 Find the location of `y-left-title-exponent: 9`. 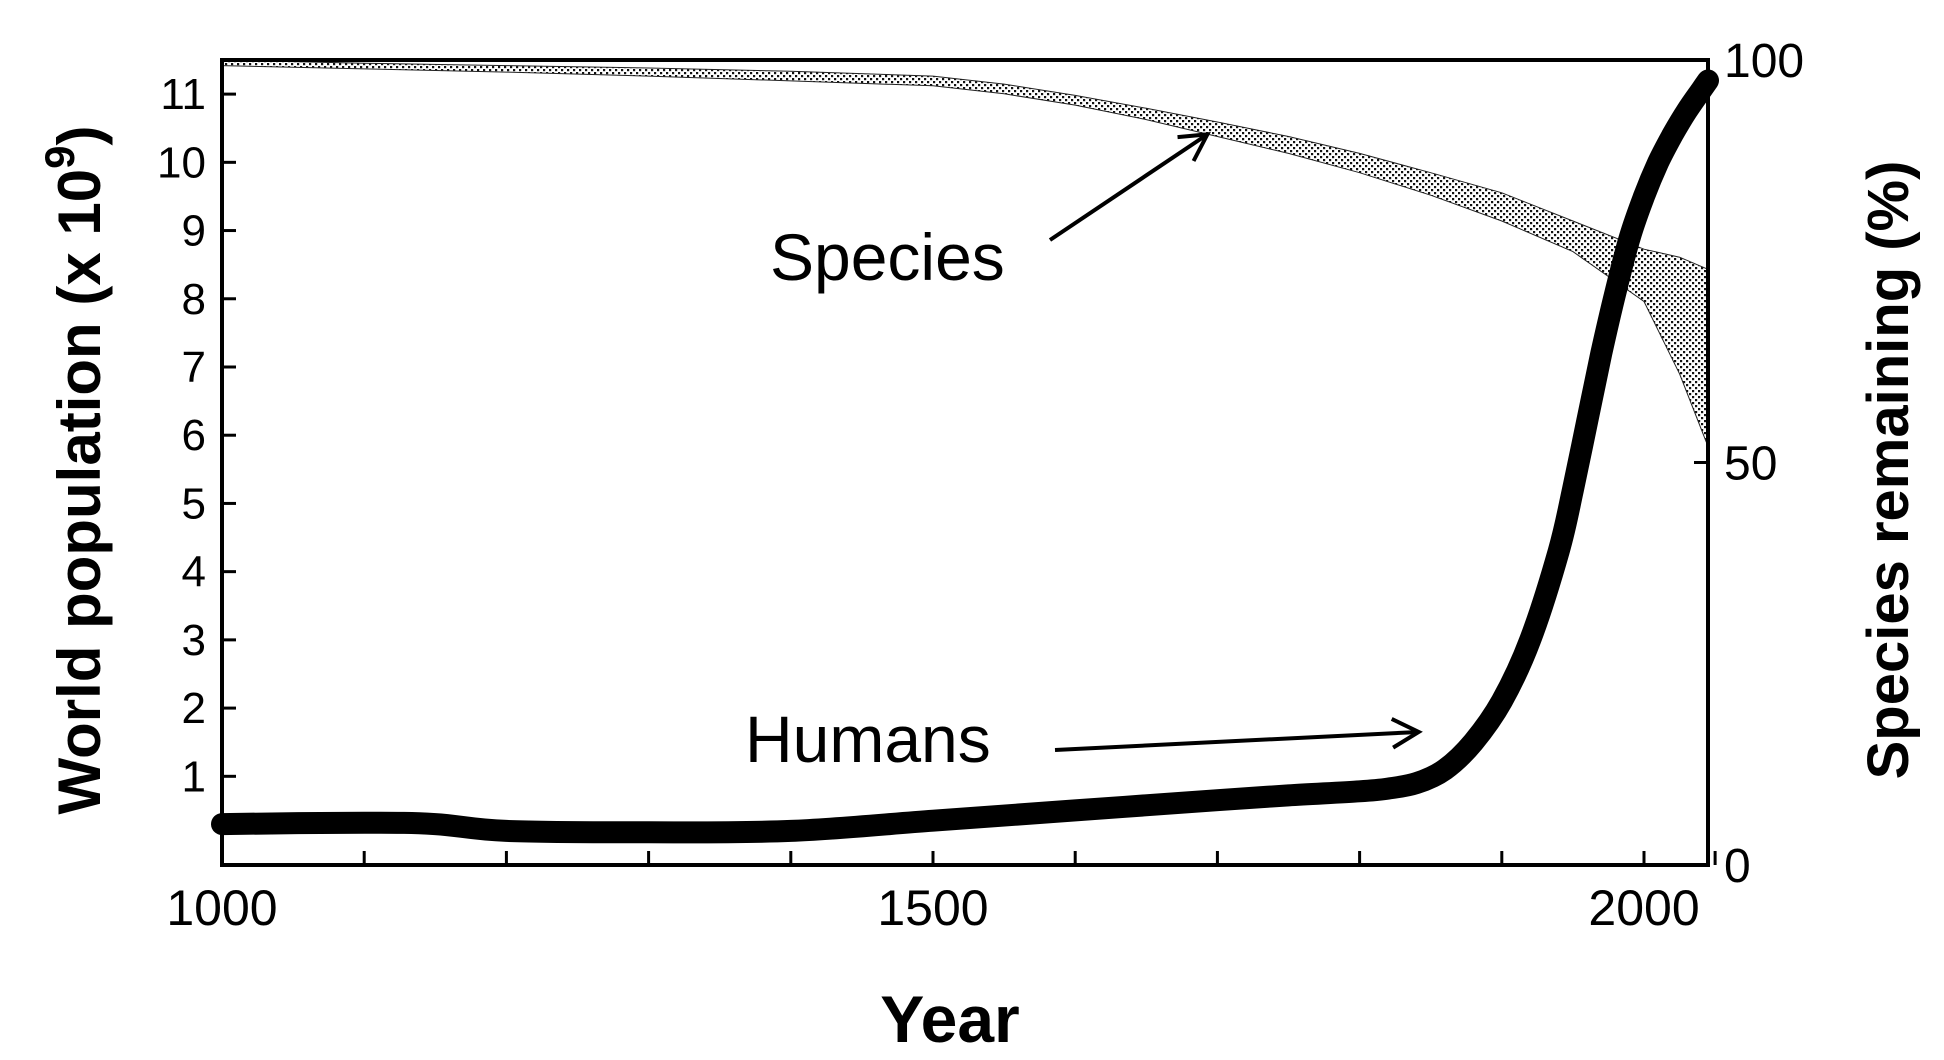

y-left-title-exponent: 9 is located at coordinates (59, 157).